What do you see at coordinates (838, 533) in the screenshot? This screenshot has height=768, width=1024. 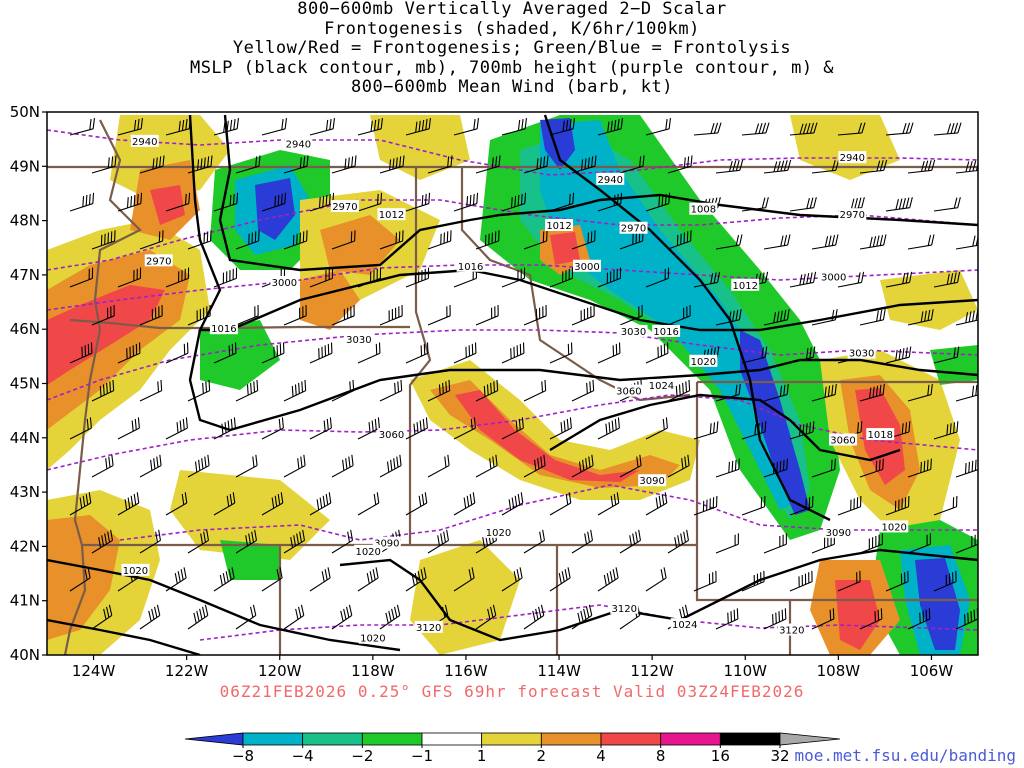 I see `height-contour-label-text: 3090` at bounding box center [838, 533].